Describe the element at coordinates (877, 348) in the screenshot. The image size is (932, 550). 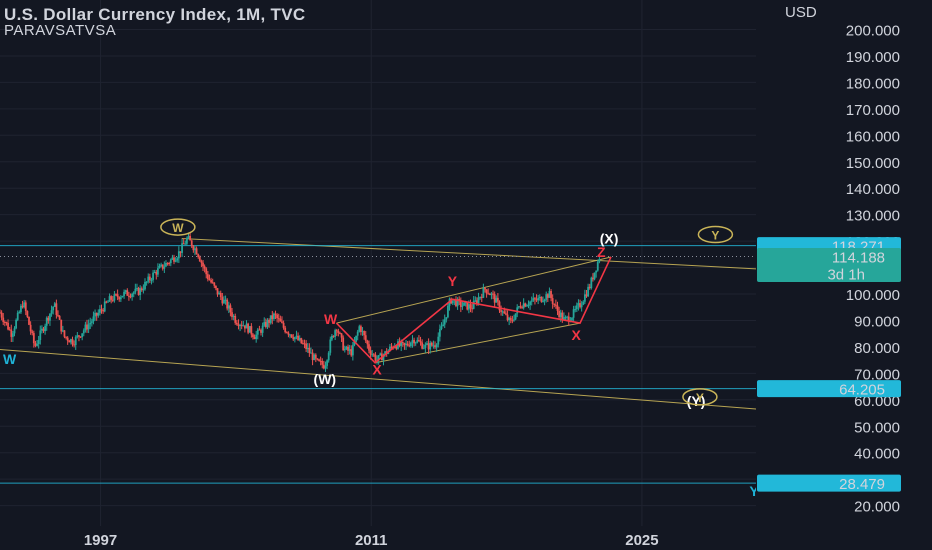
I see `y-tick-label: 80.000` at that location.